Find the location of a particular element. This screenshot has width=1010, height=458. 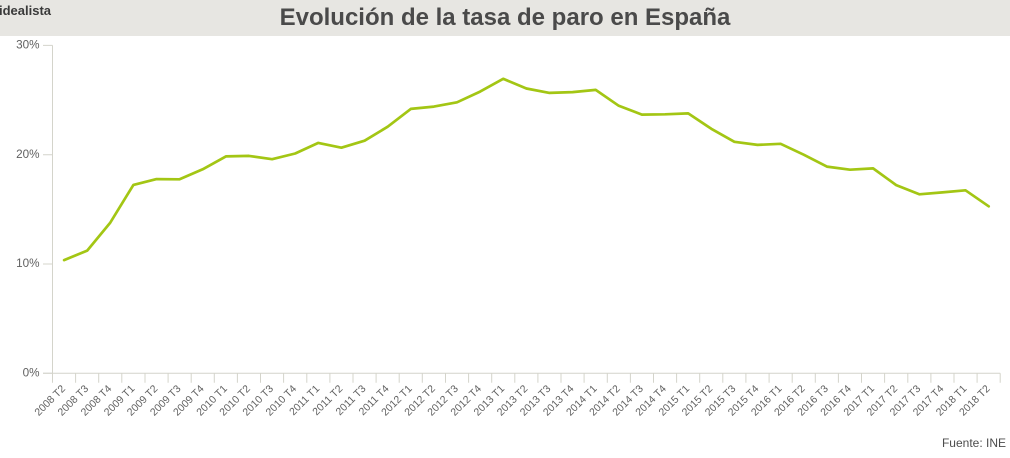

svg-text: 30% is located at coordinates (27, 45).